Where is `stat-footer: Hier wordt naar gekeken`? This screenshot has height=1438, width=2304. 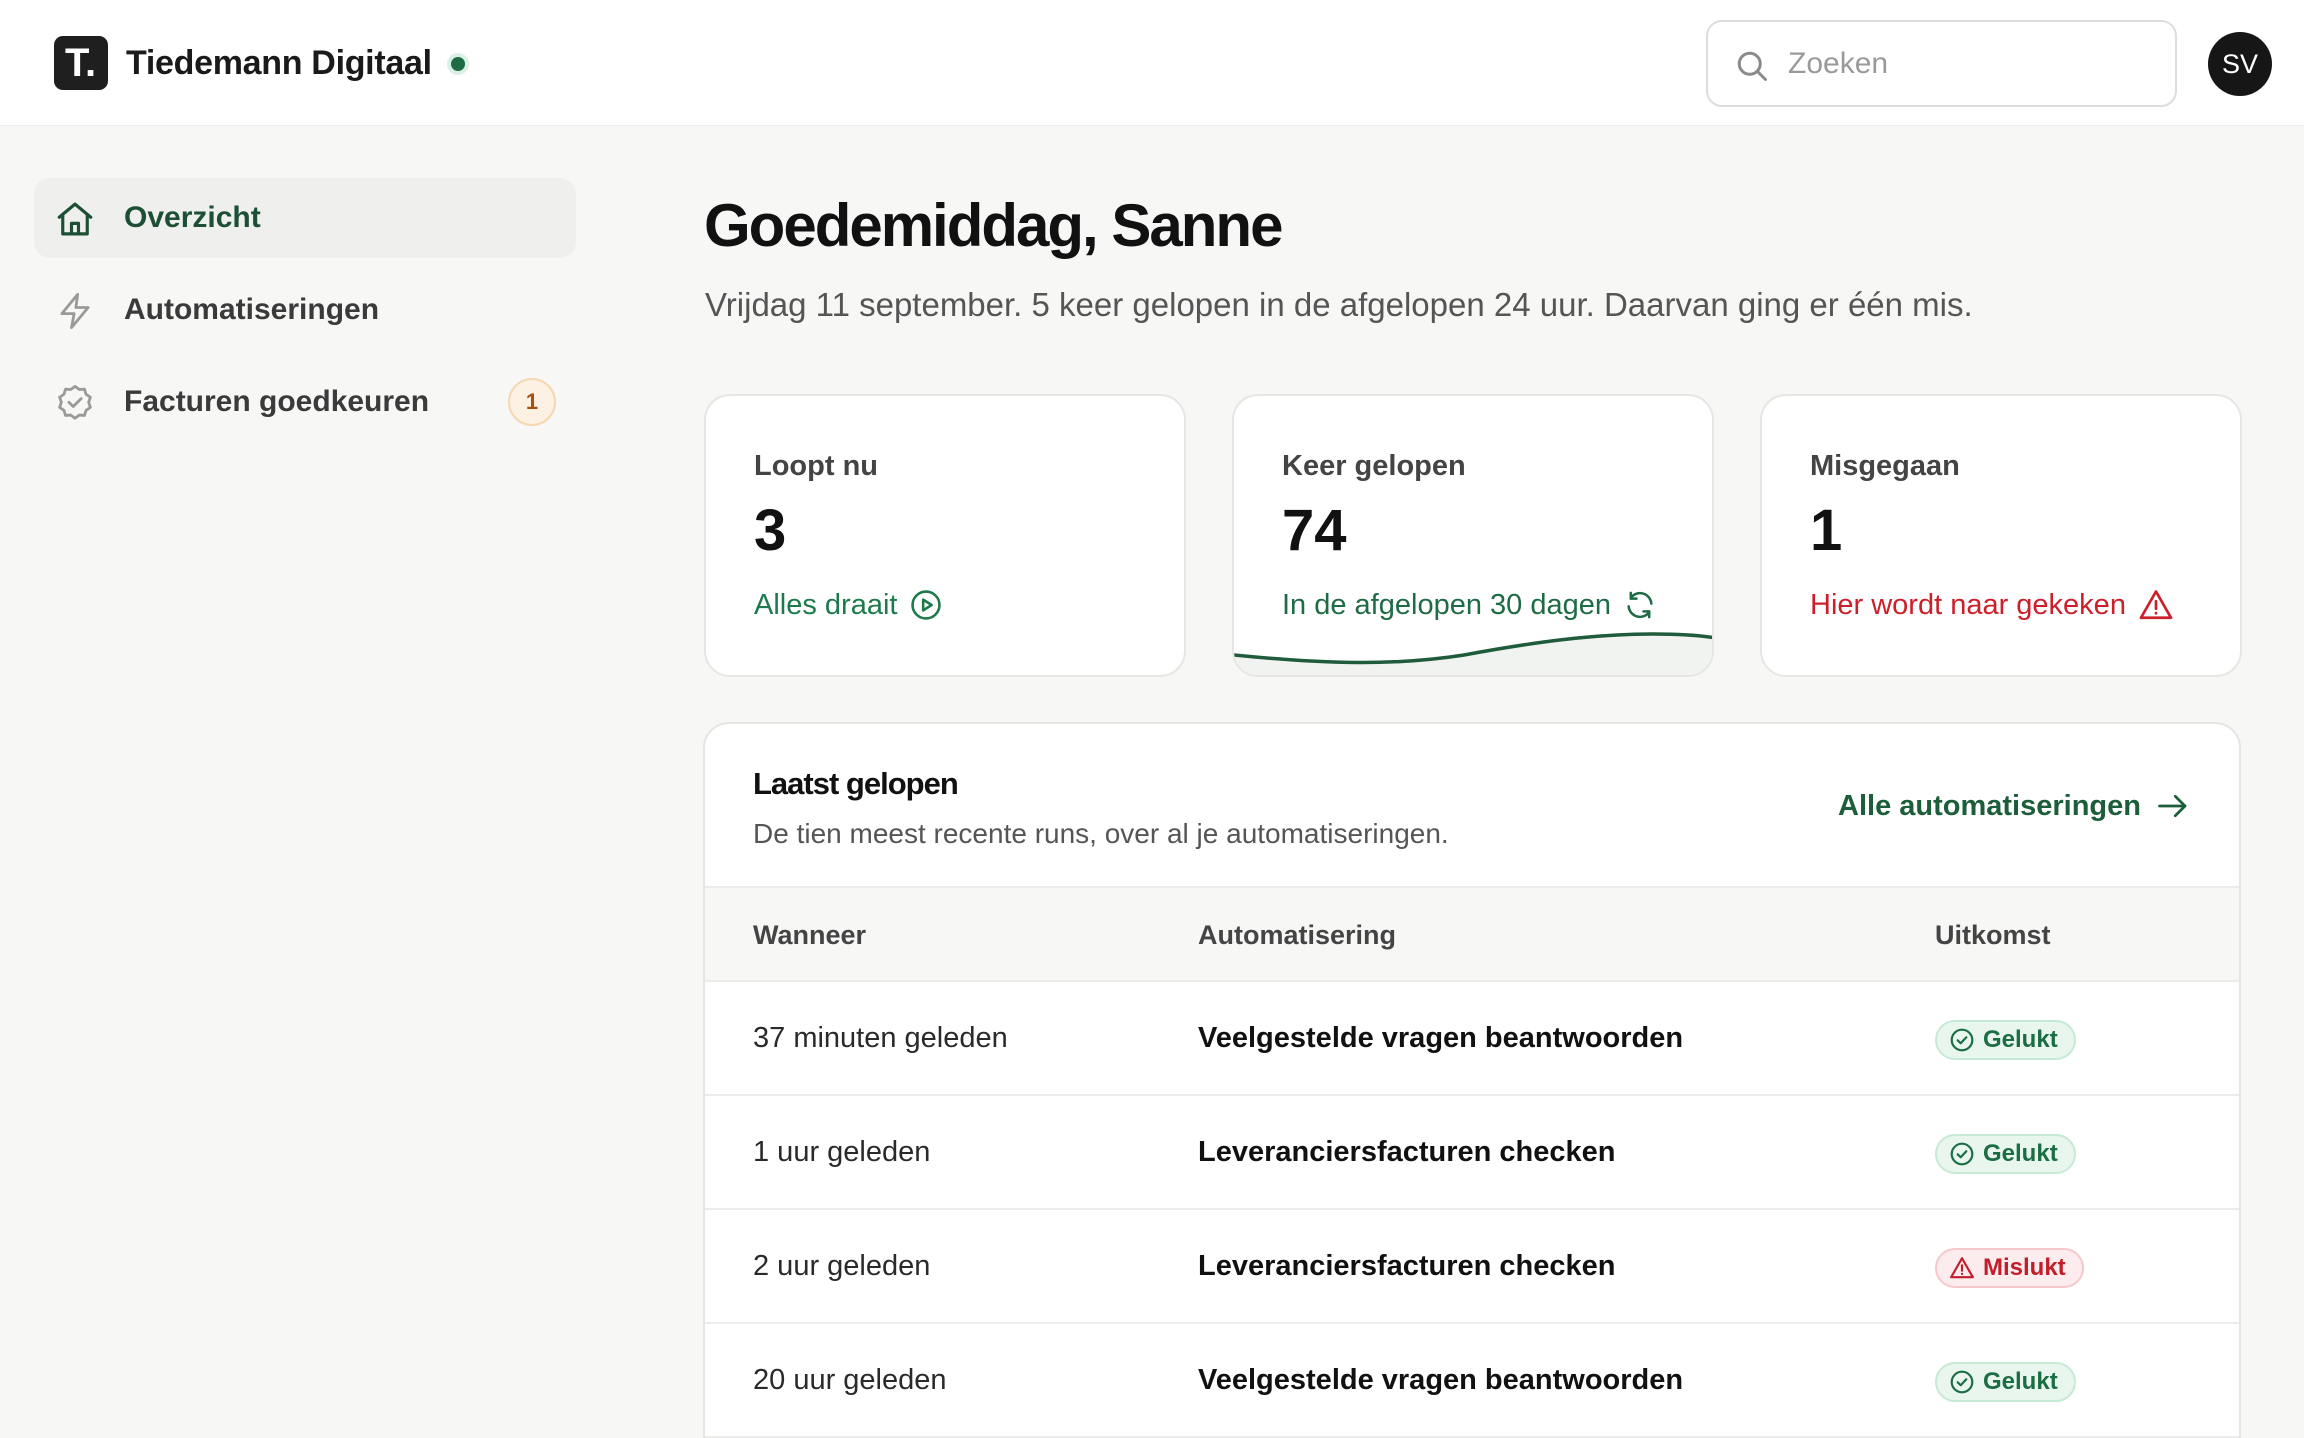 stat-footer: Hier wordt naar gekeken is located at coordinates (1992, 605).